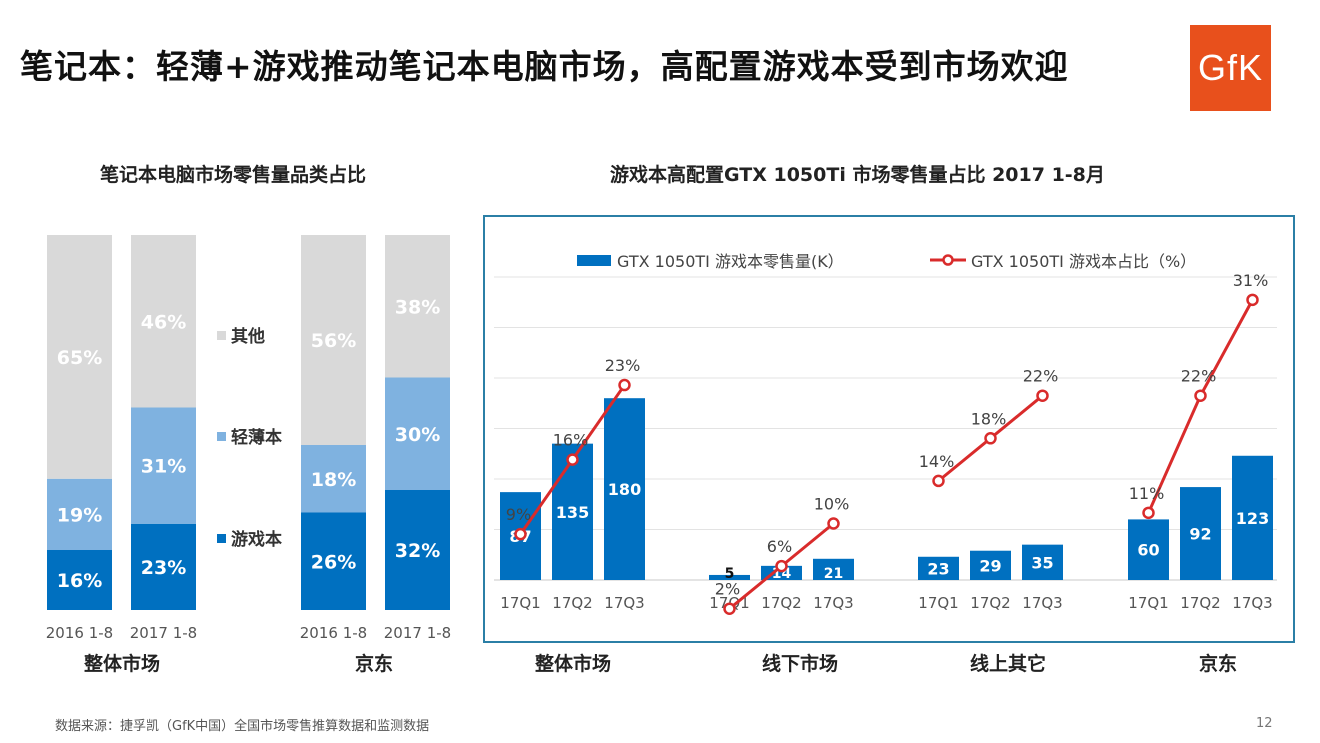 The image size is (1320, 743). Describe the element at coordinates (779, 546) in the screenshot. I see `line-value-label: 6%` at that location.